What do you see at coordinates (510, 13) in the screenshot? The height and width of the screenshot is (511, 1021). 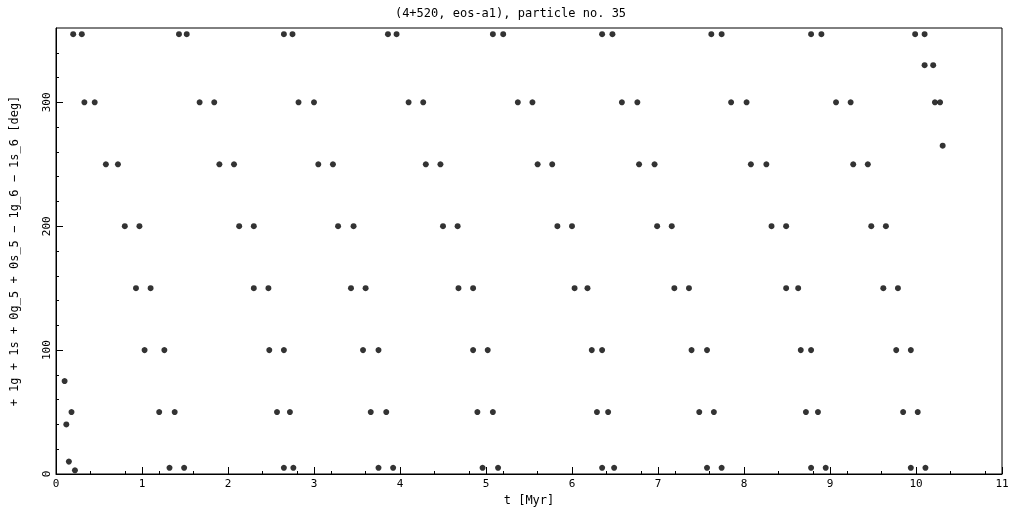 I see `chart-title: (4+520, eos-a1), particle no. 35` at bounding box center [510, 13].